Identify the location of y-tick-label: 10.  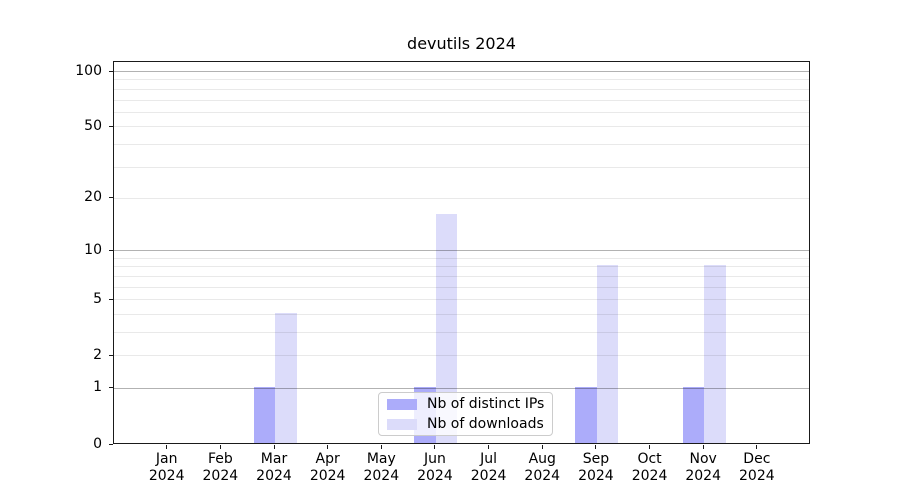
(93, 249).